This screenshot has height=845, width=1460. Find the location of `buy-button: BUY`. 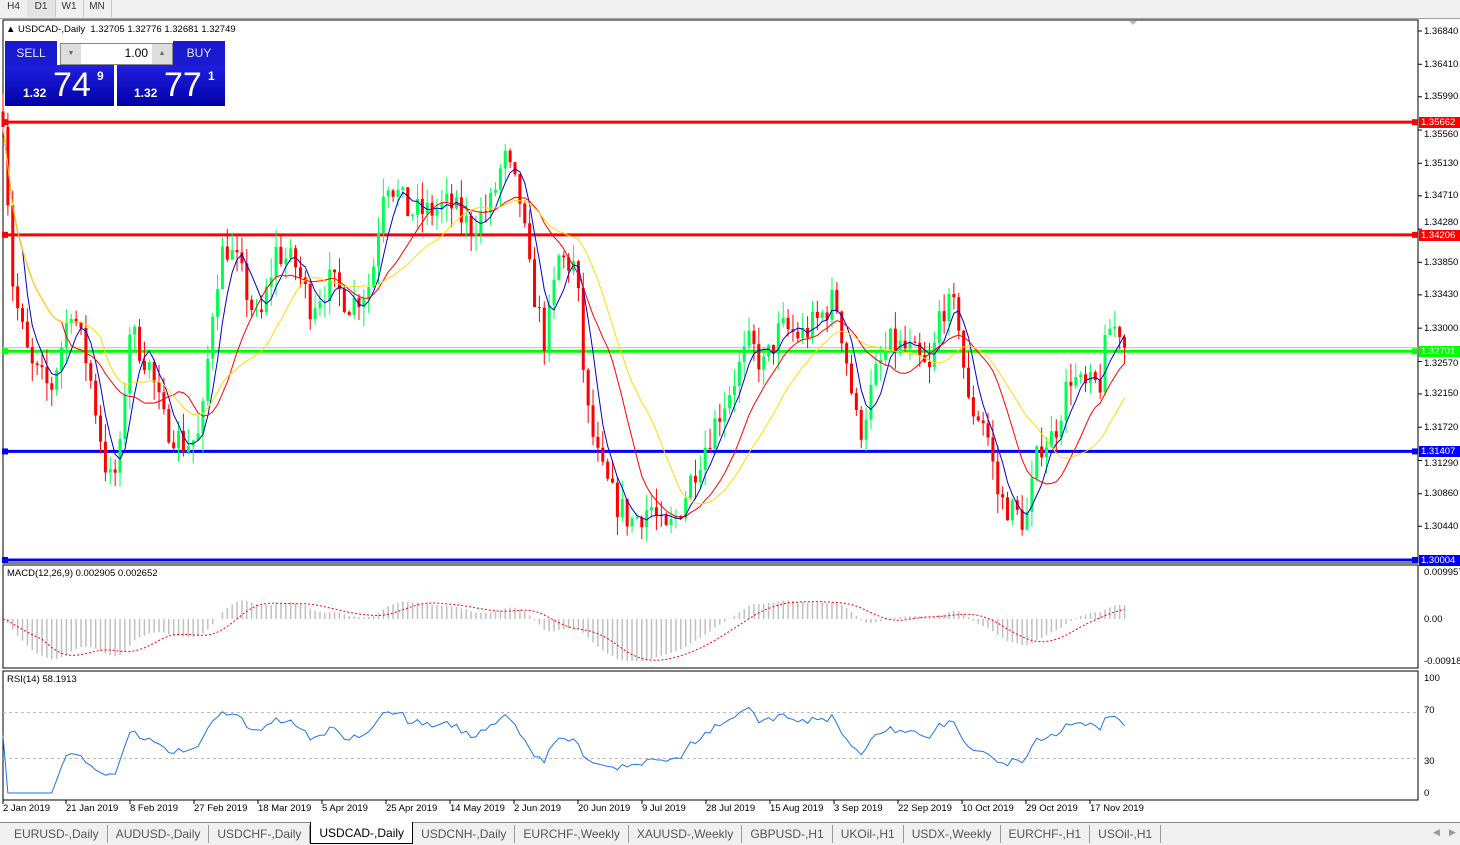

buy-button: BUY is located at coordinates (199, 53).